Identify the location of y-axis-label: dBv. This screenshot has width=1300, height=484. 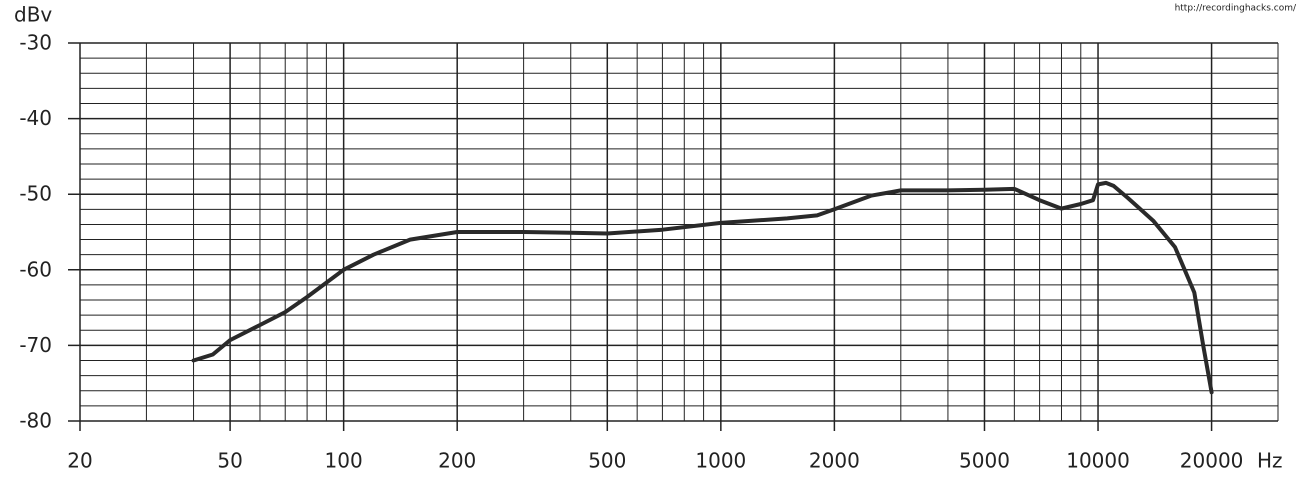
(33, 15).